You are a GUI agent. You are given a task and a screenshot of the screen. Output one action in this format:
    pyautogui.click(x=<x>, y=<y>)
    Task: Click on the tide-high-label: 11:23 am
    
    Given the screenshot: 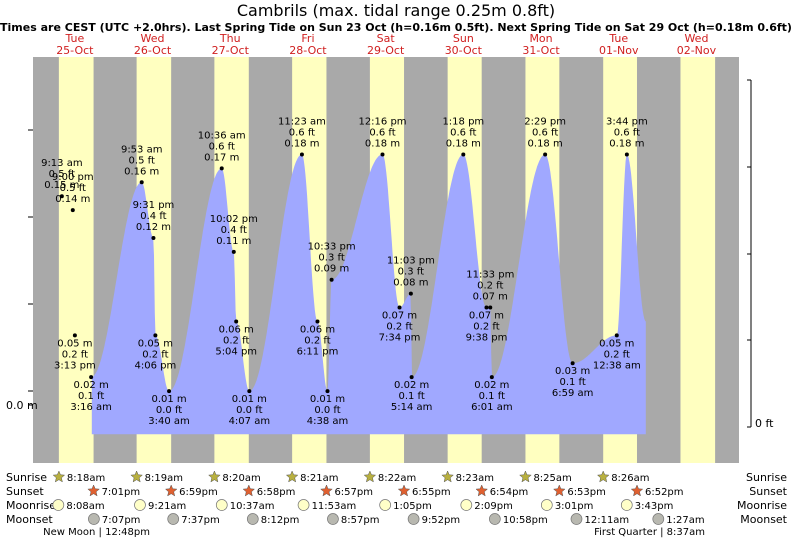 What is the action you would take?
    pyautogui.click(x=302, y=121)
    